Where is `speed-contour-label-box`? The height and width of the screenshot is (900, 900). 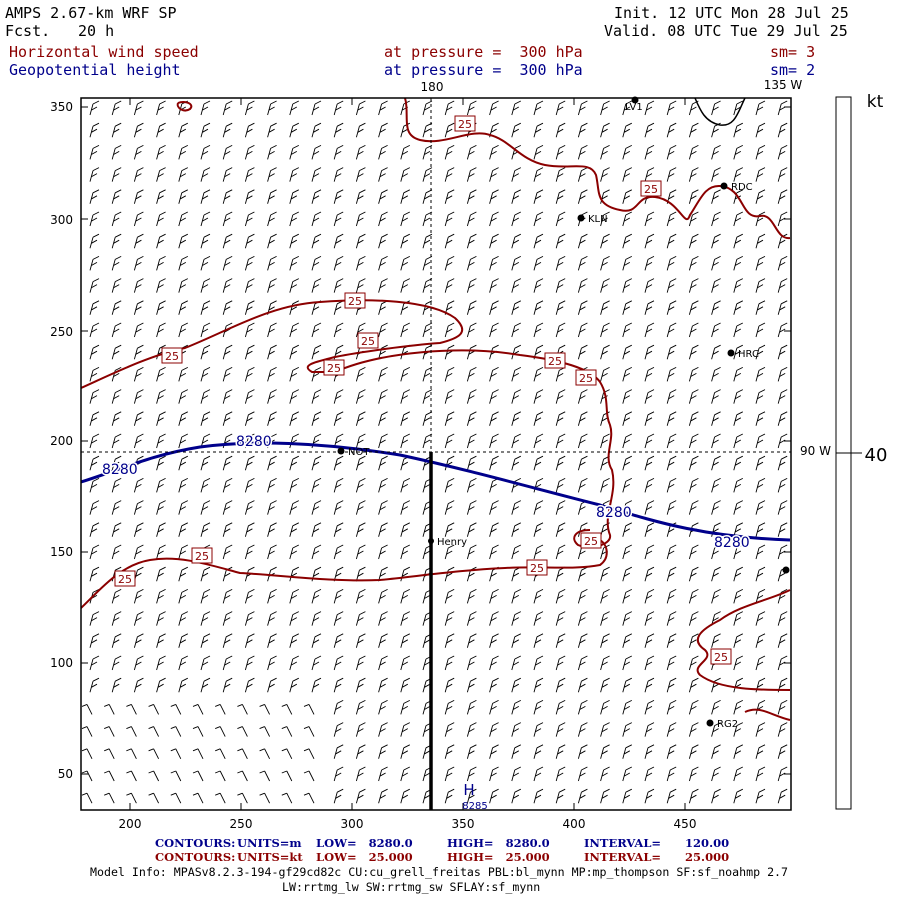 speed-contour-label-box is located at coordinates (586, 377).